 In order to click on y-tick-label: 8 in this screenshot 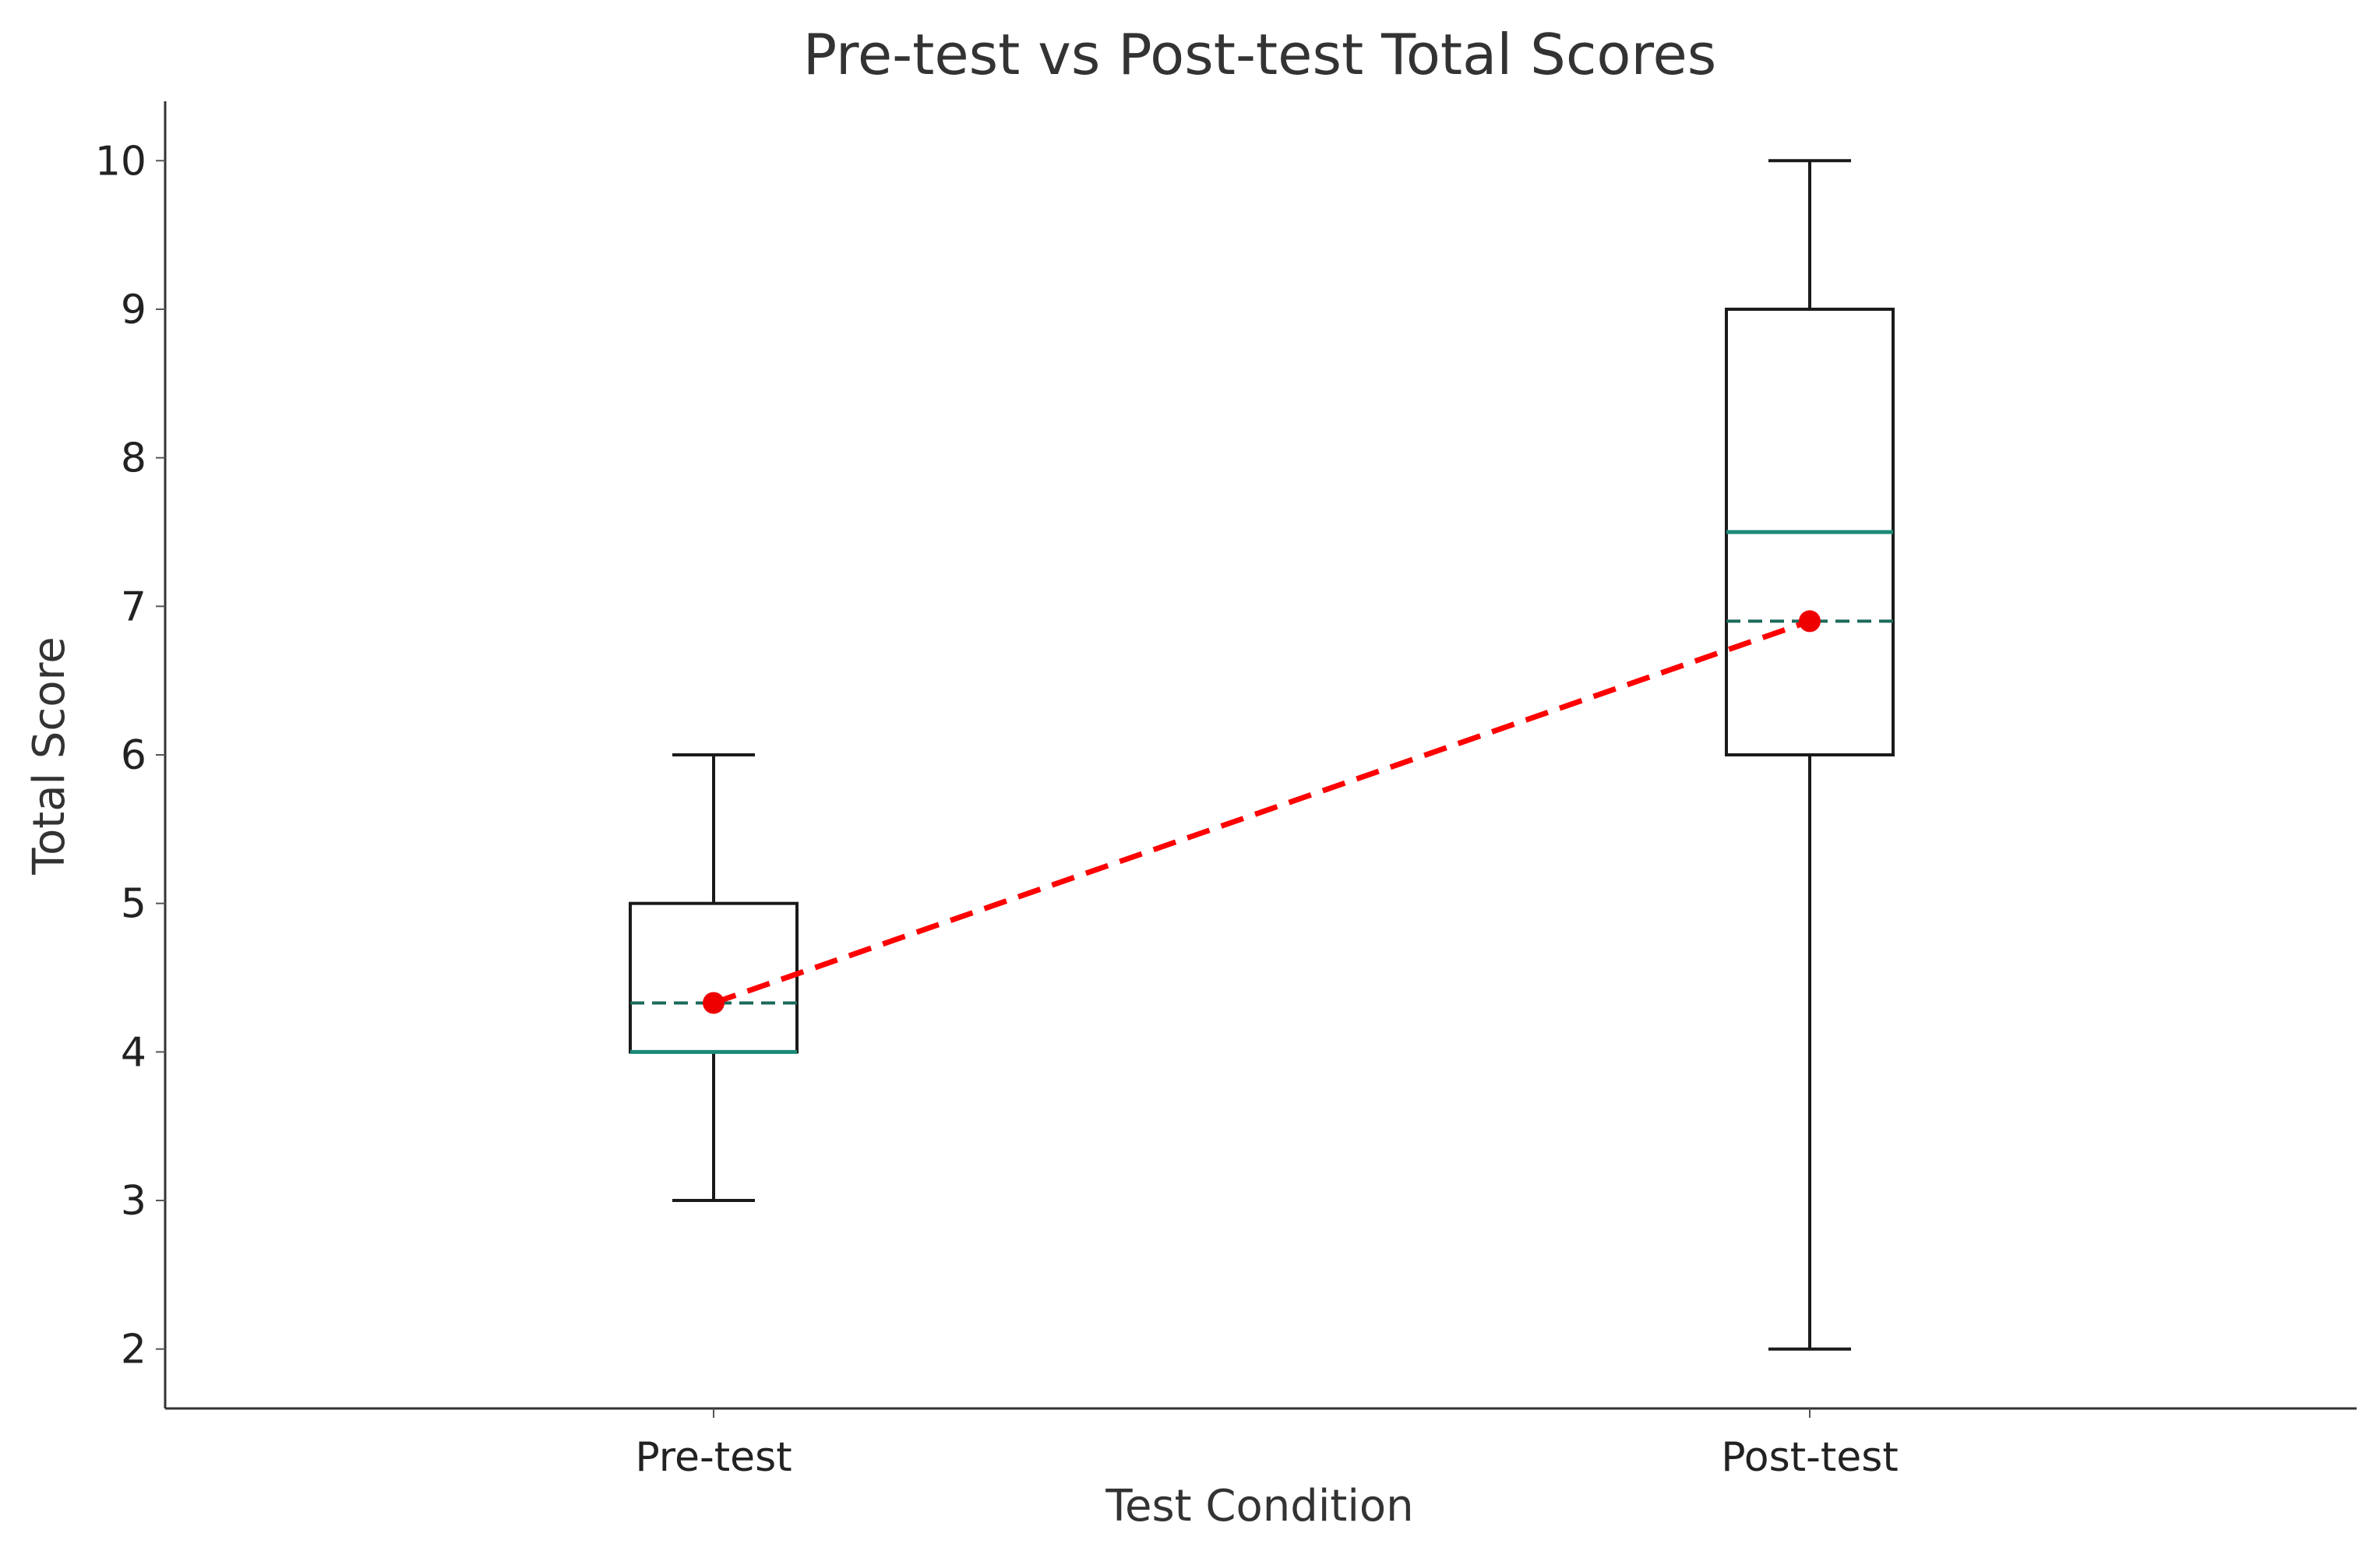, I will do `click(133, 458)`.